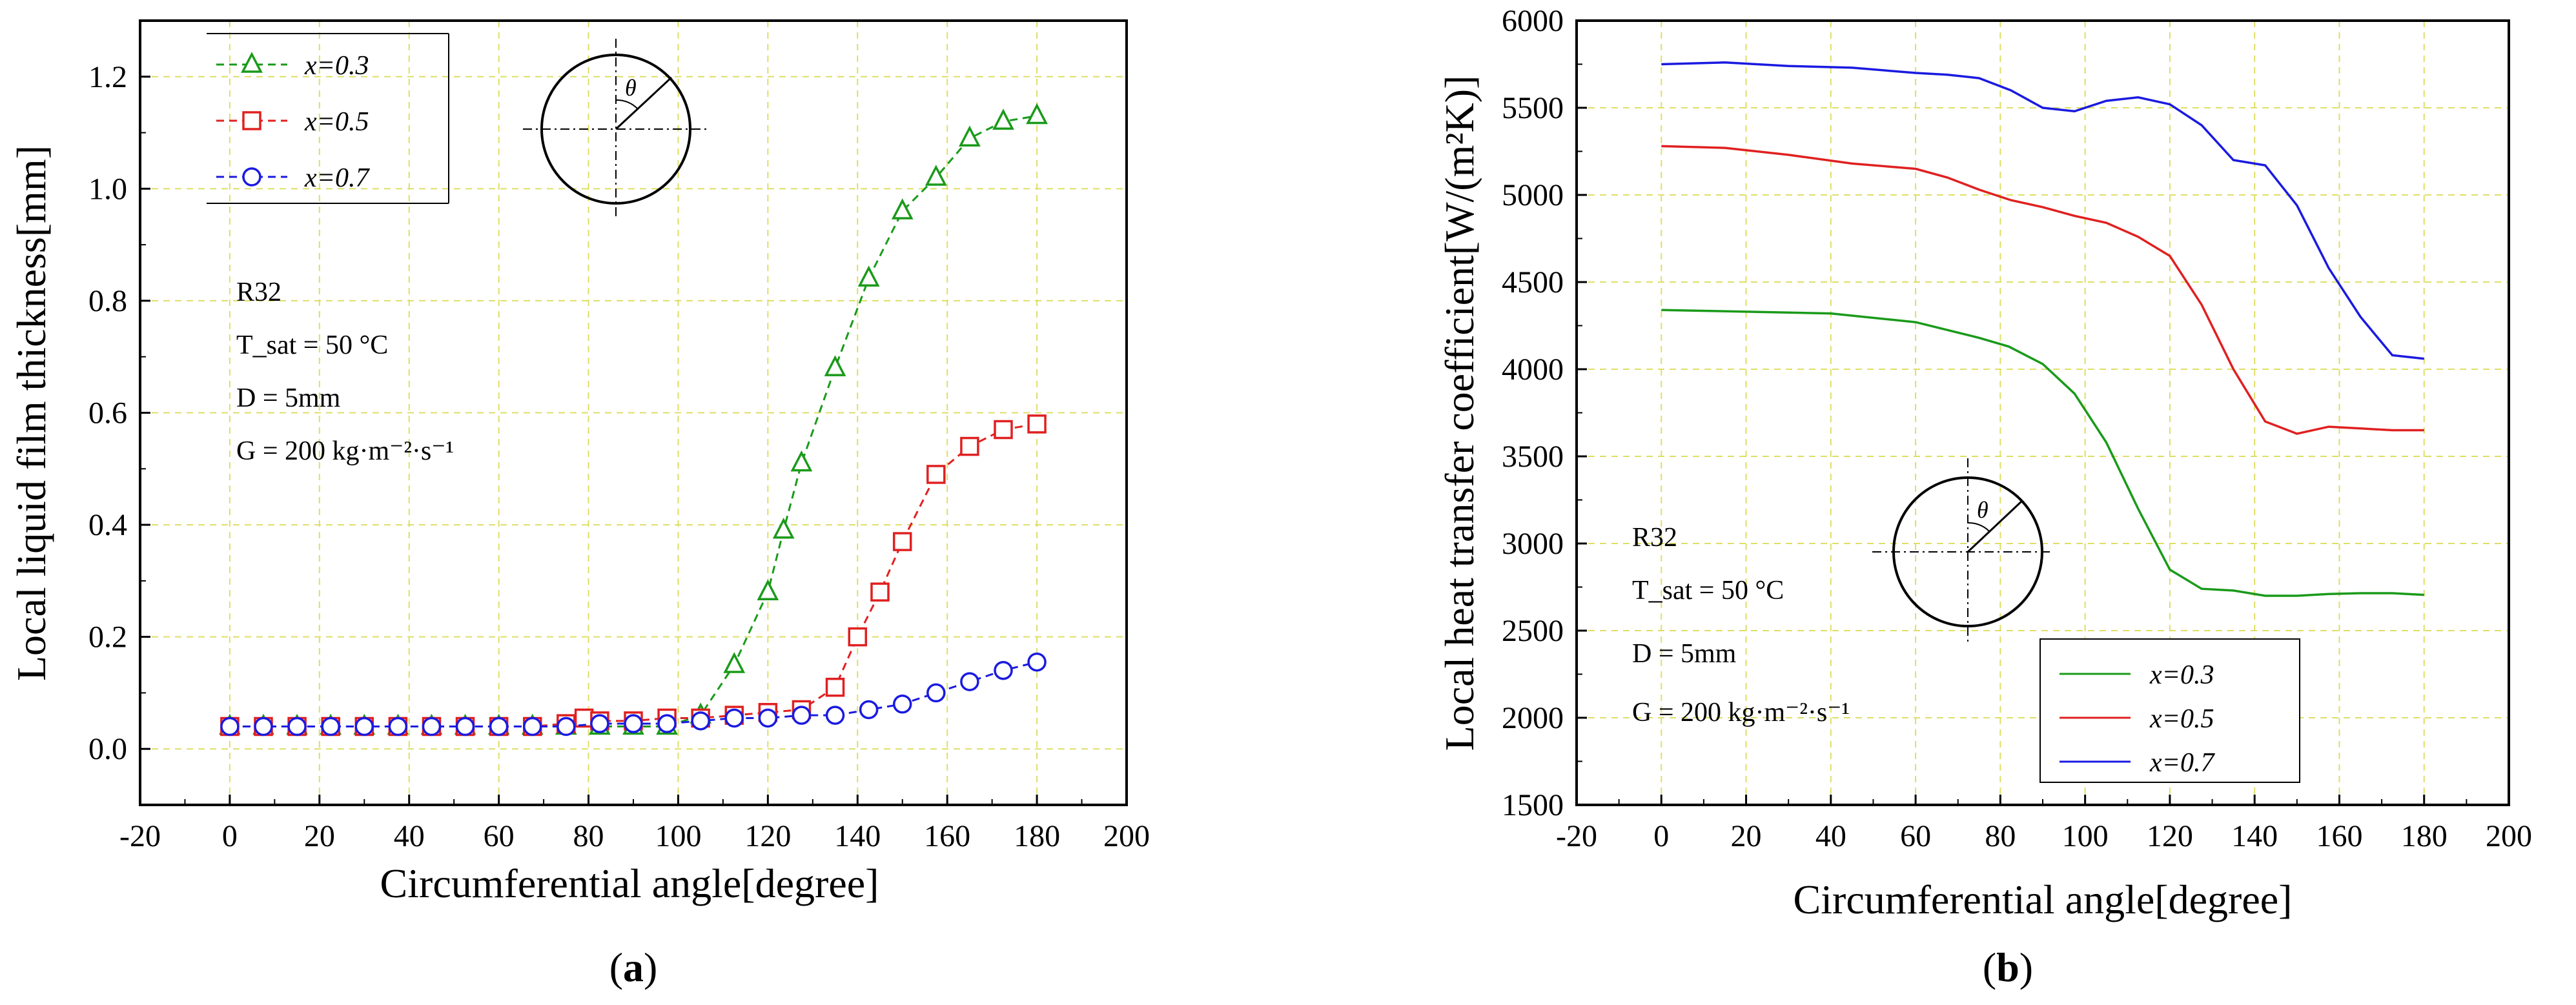 The image size is (2576, 1005). I want to click on y-axis-title-text: Local heat transfer coefficient[W/(m²K)], so click(1459, 413).